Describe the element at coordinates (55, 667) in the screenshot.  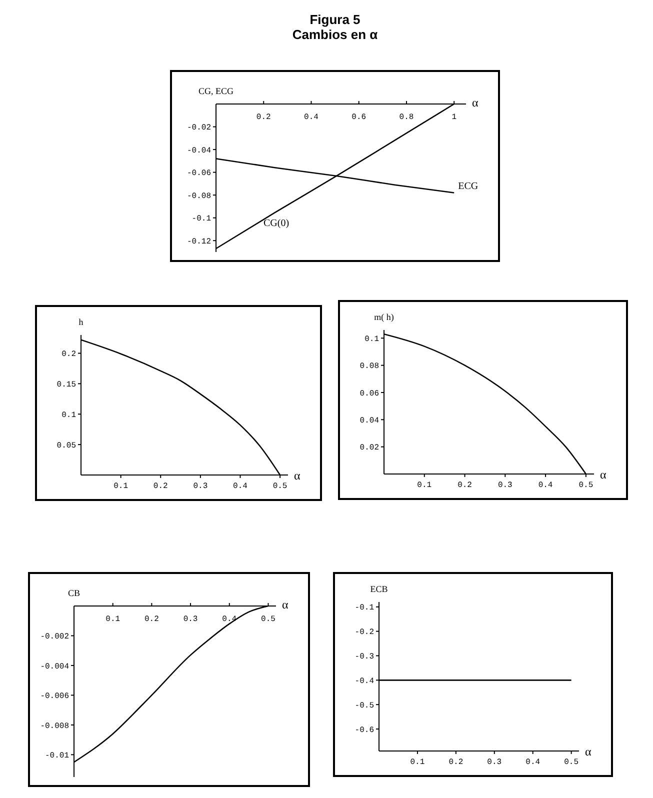
I see `y-tick-label: -0.004` at that location.